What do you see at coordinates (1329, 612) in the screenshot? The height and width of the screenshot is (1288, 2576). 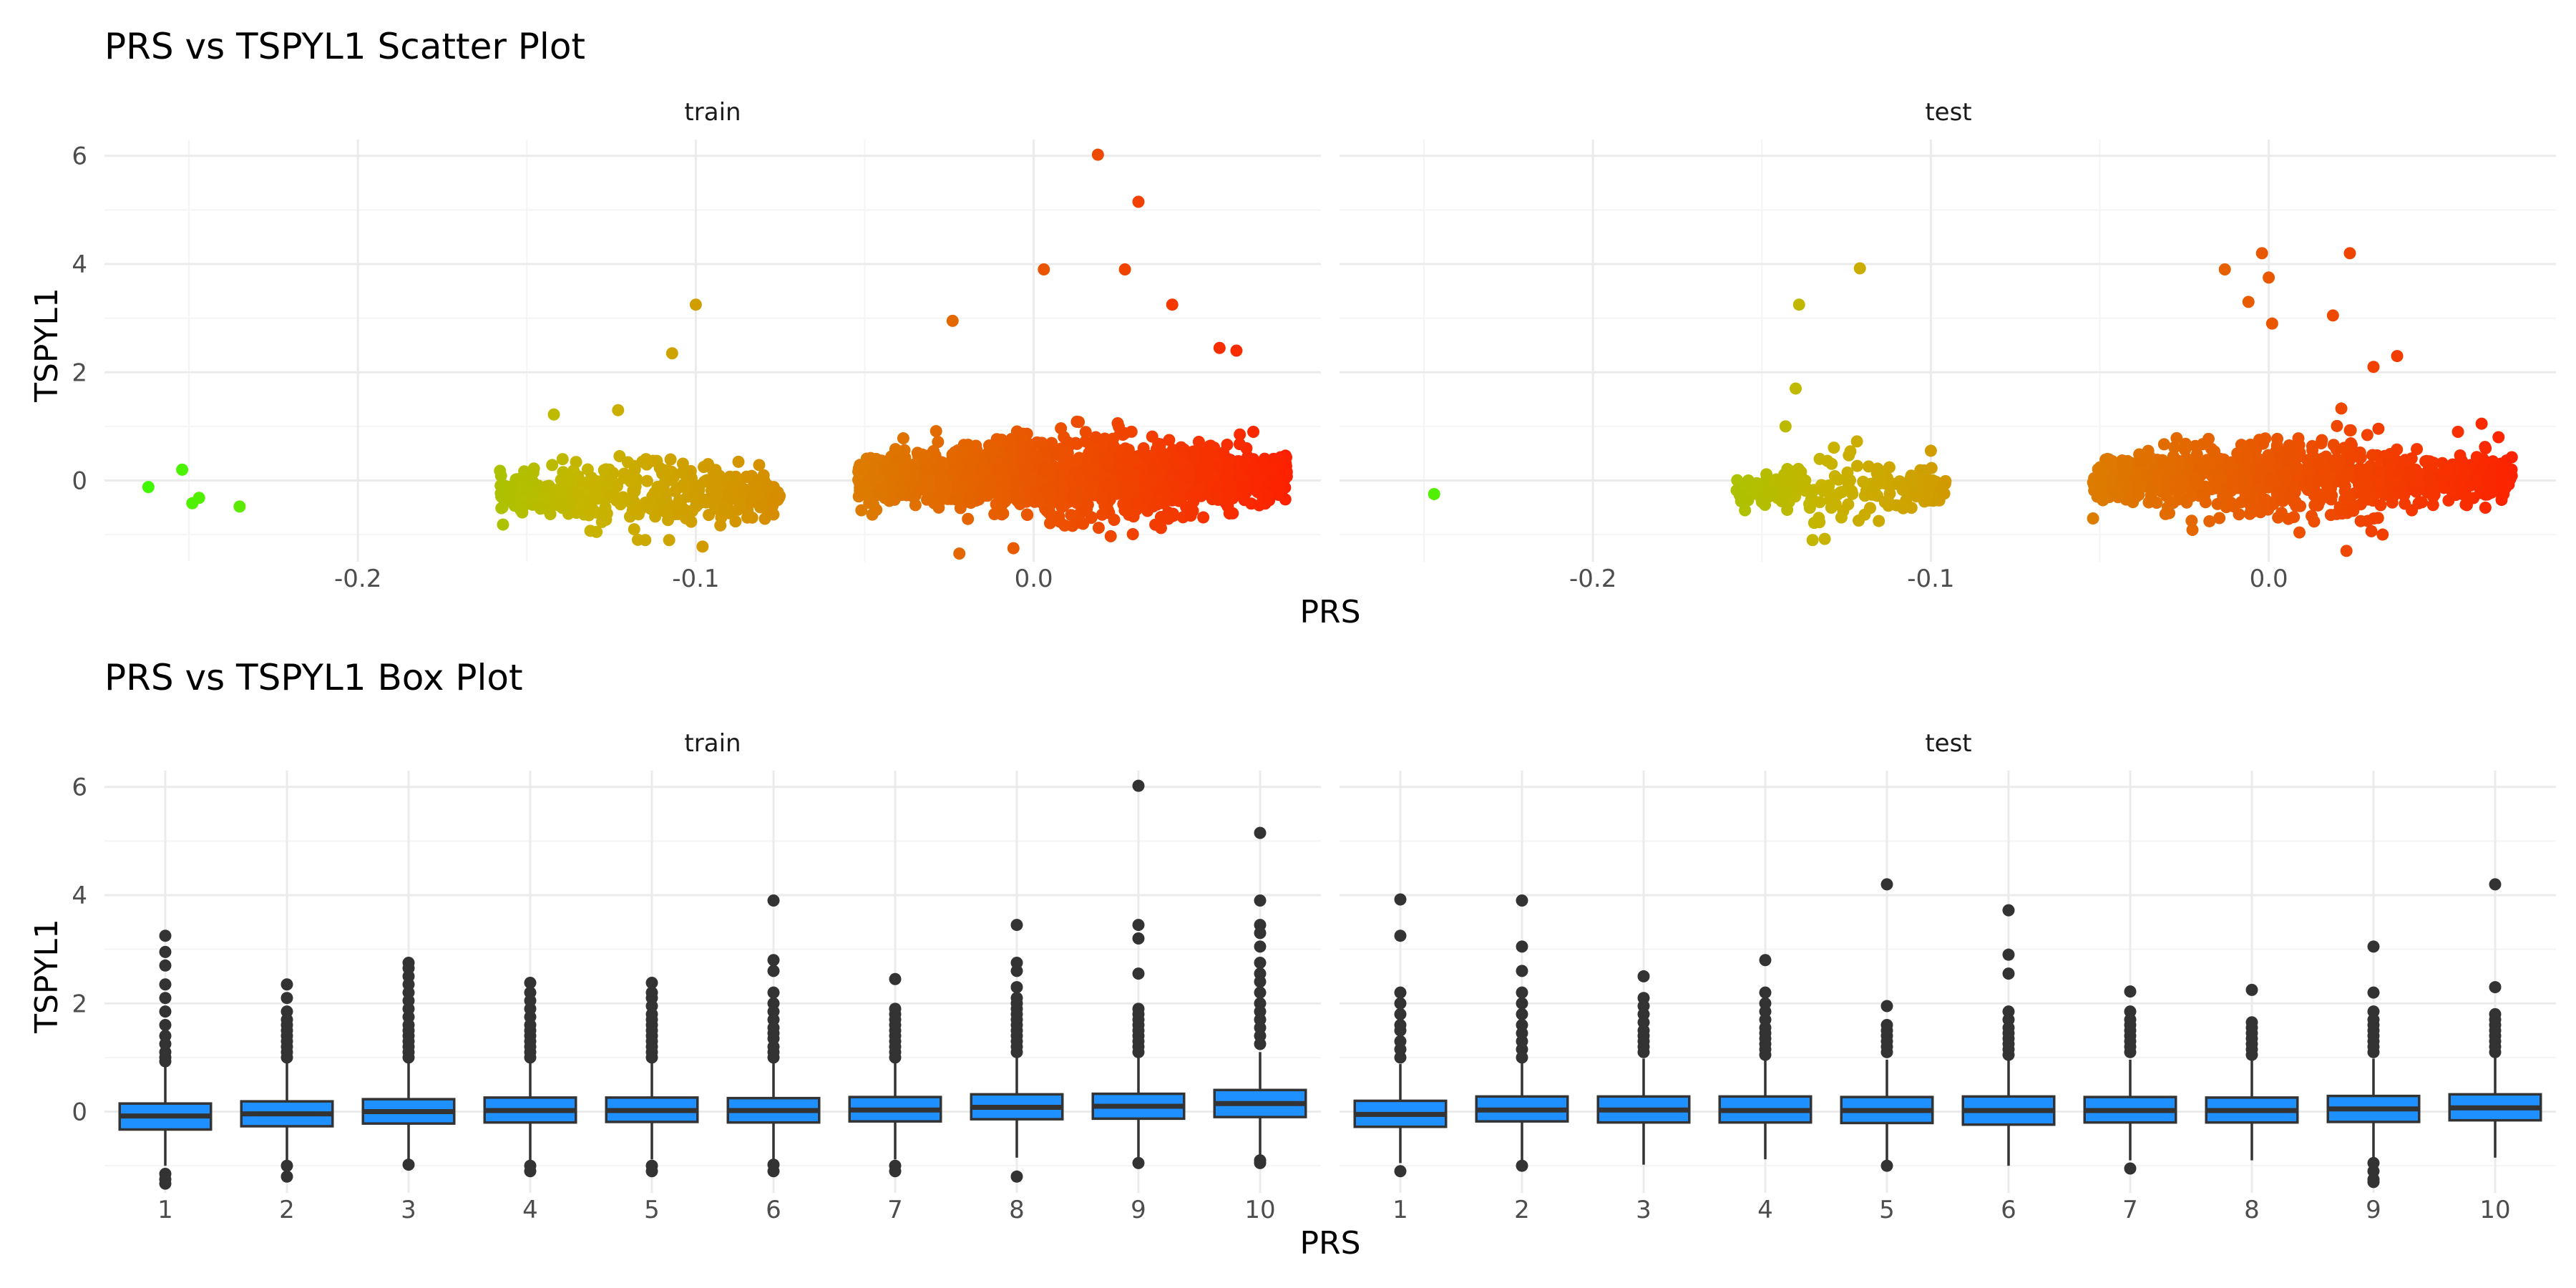 I see `scatter-x-axis-title: PRS` at bounding box center [1329, 612].